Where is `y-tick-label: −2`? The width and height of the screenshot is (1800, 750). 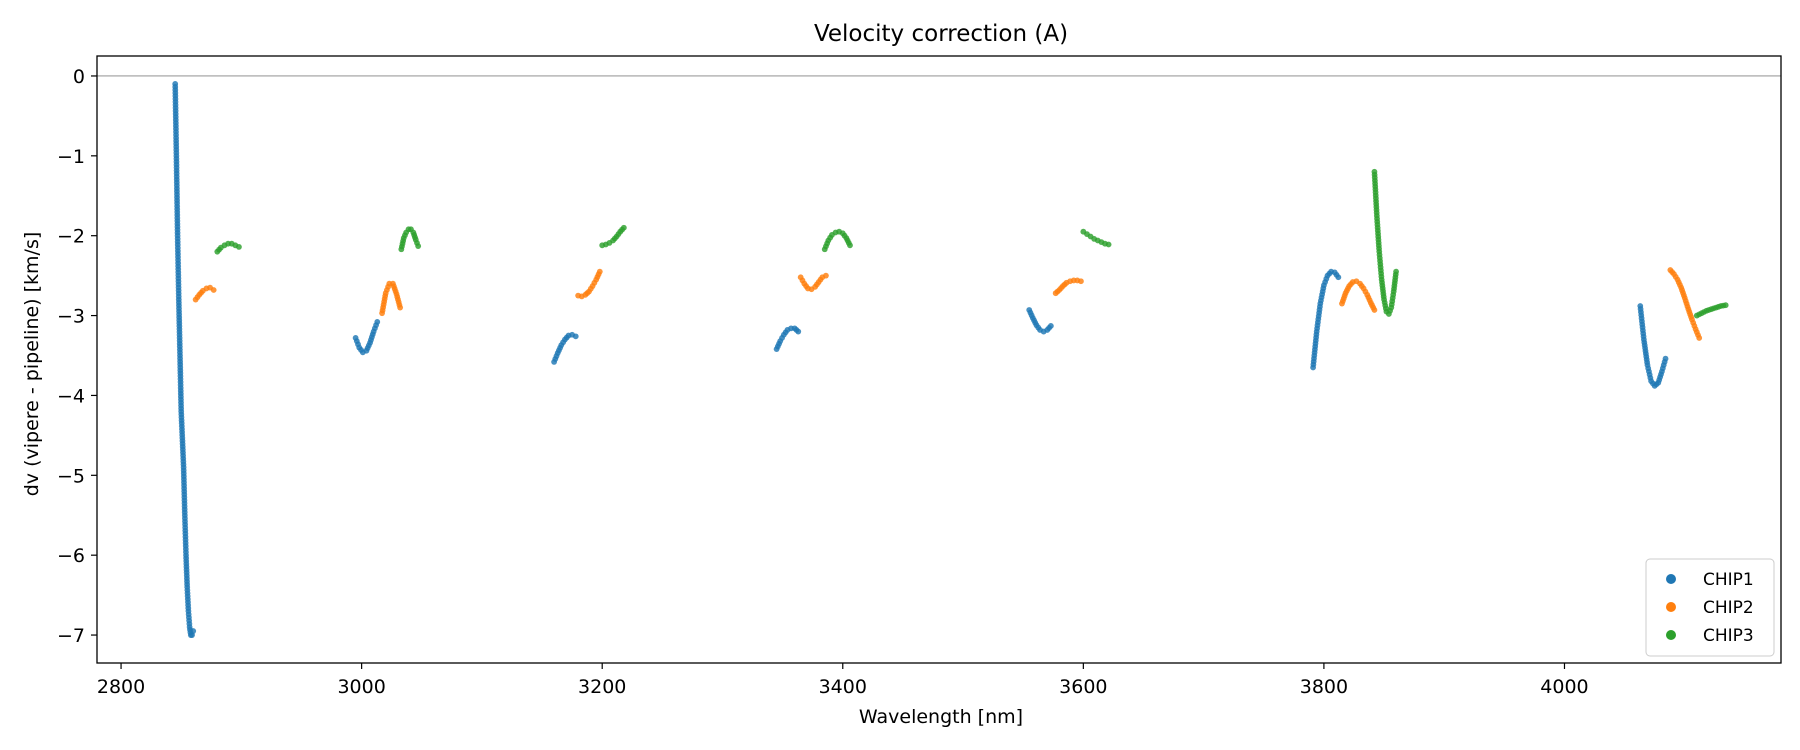 y-tick-label: −2 is located at coordinates (71, 237).